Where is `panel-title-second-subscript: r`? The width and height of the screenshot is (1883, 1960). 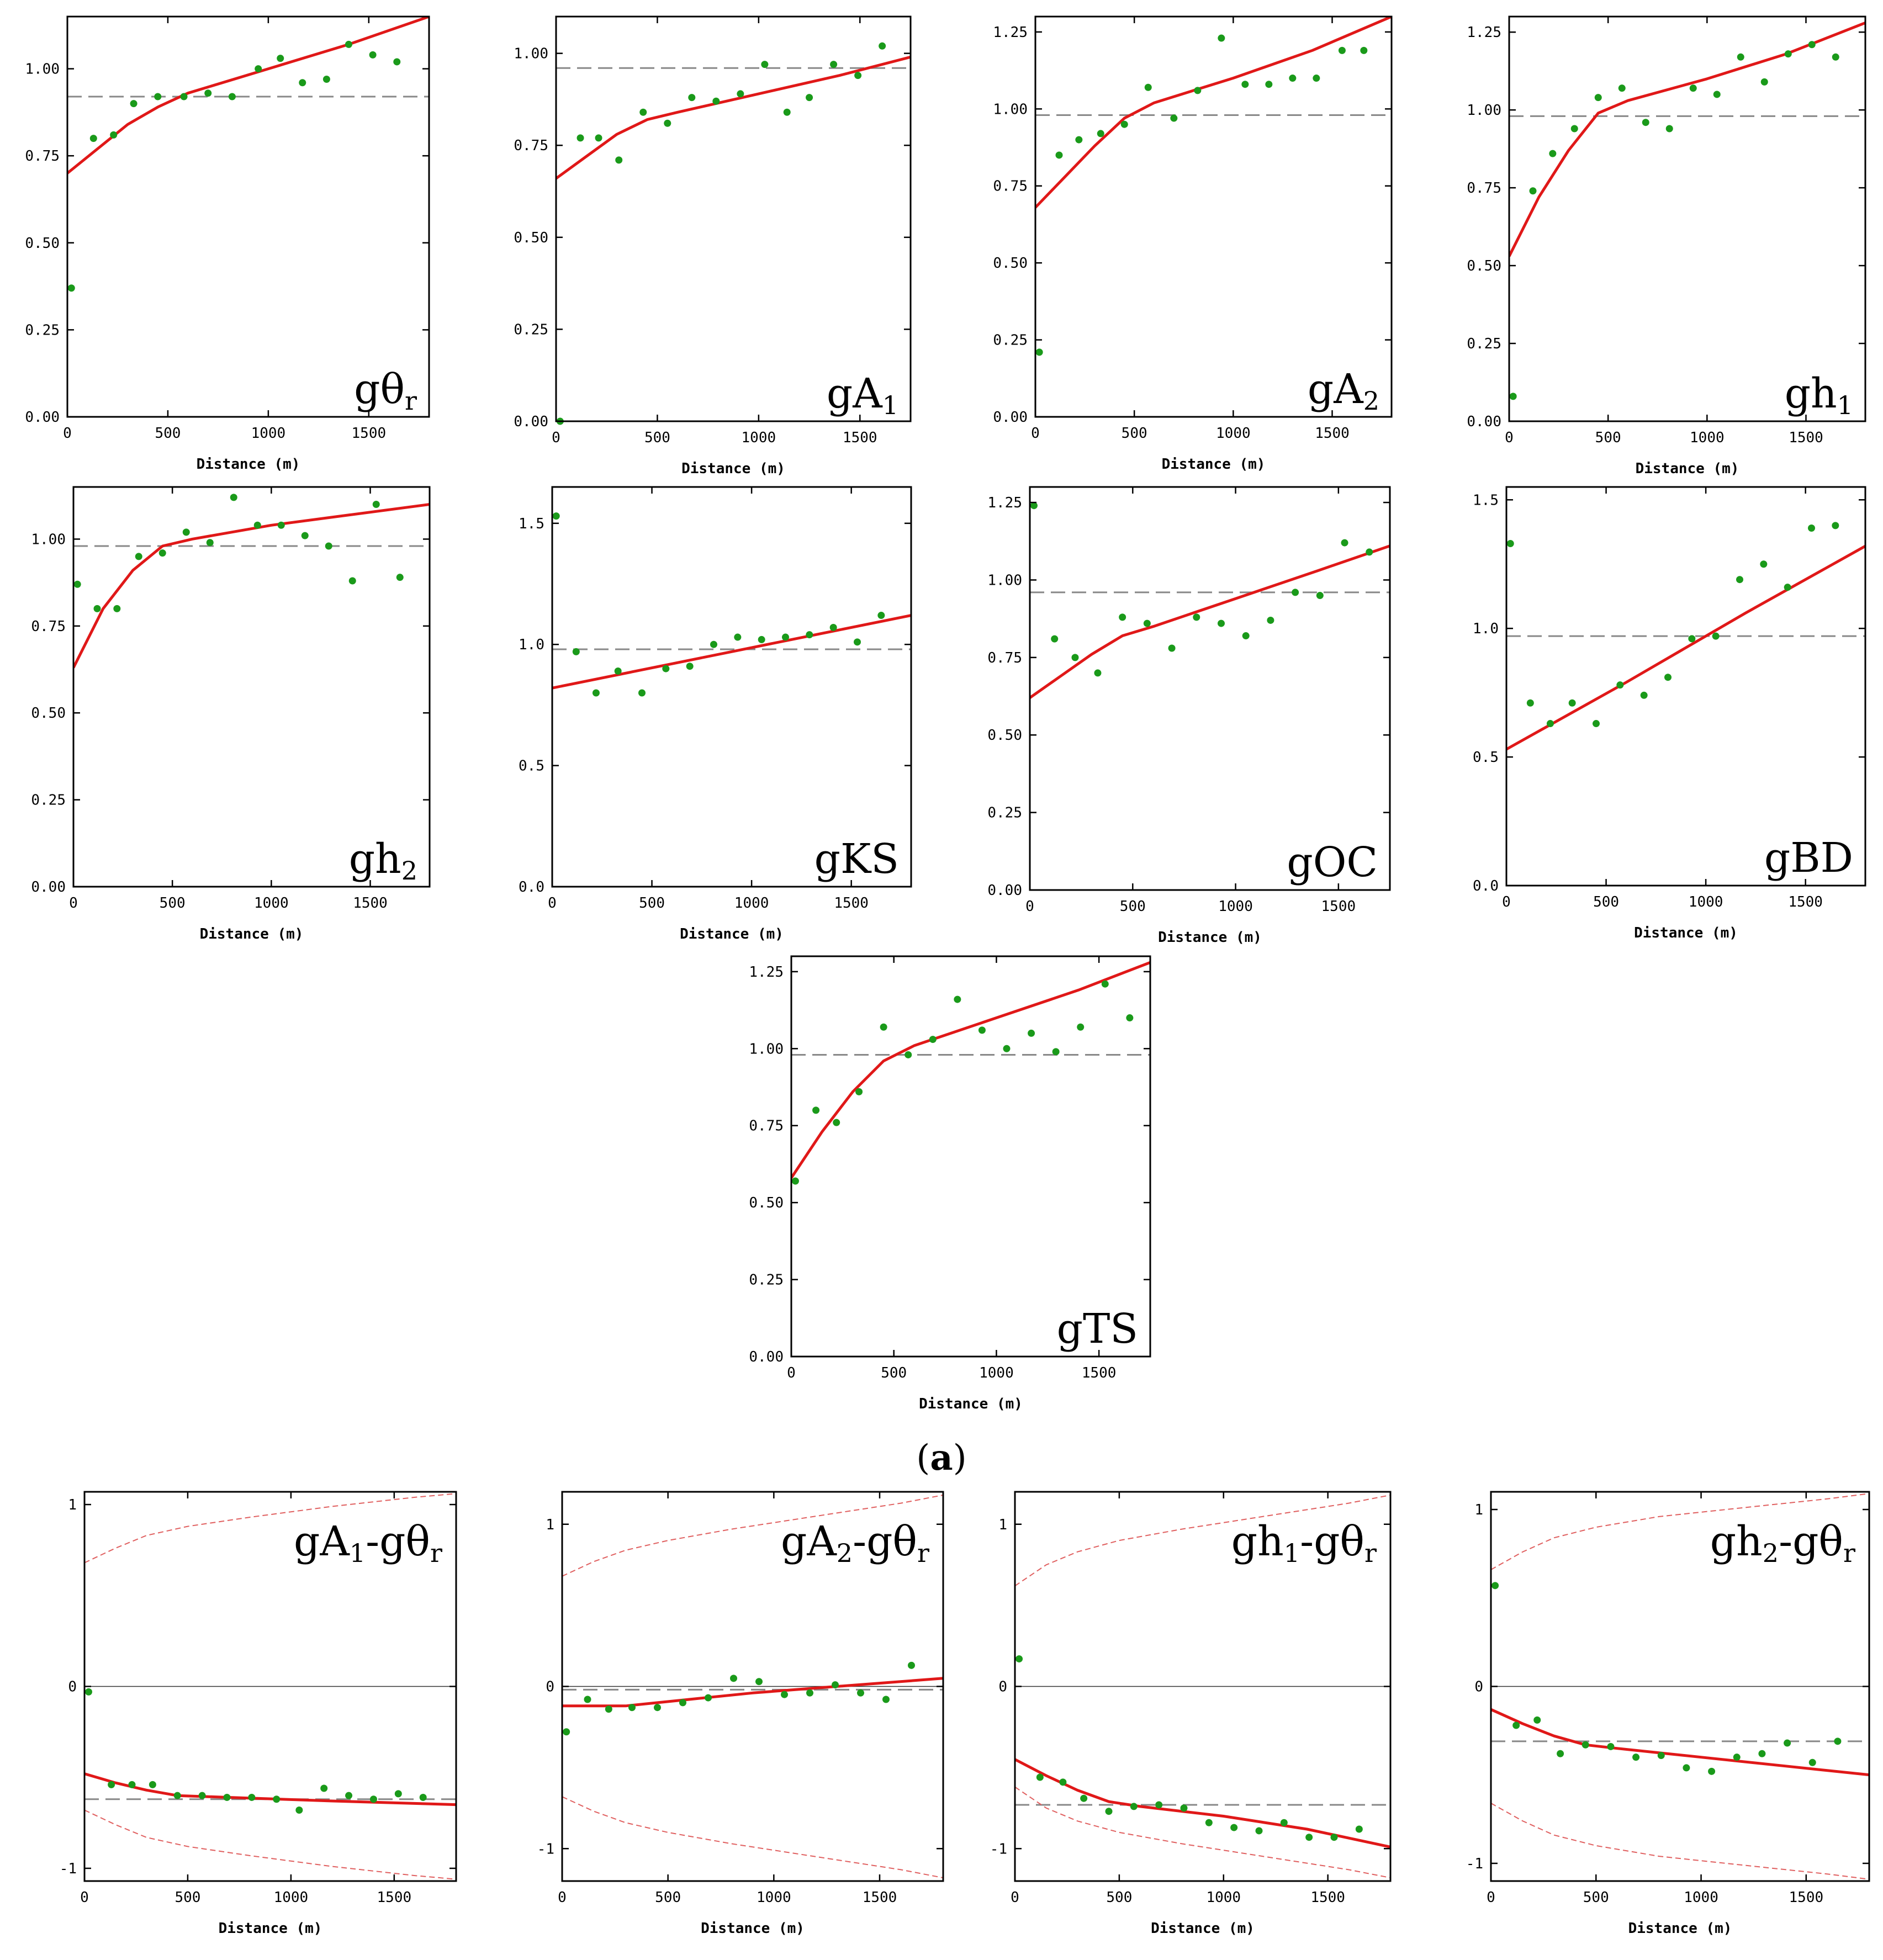 panel-title-second-subscript: r is located at coordinates (1371, 1553).